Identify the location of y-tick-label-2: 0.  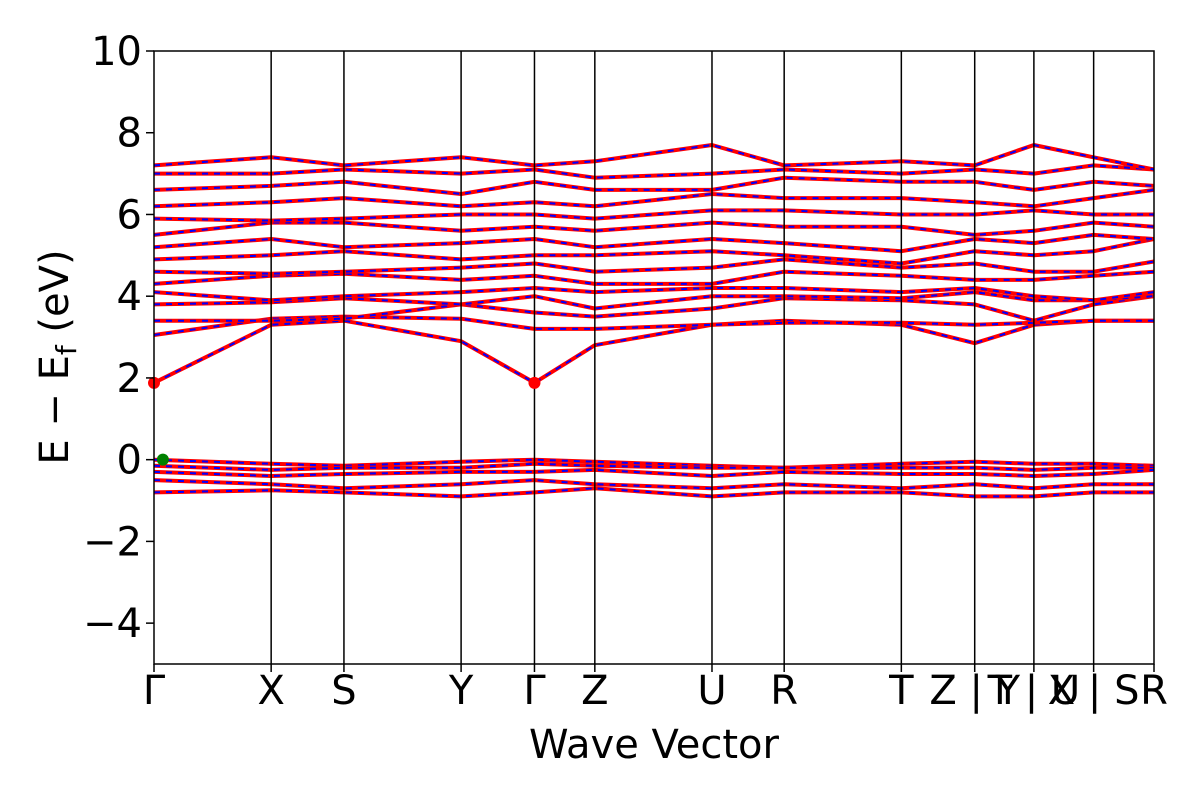
(129, 461).